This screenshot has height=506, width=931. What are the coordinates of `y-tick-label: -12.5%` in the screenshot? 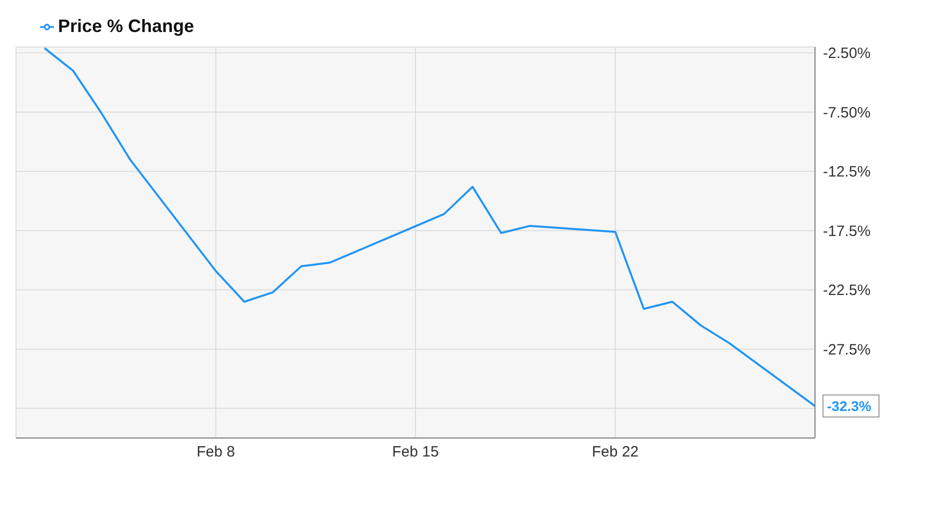 It's located at (847, 172).